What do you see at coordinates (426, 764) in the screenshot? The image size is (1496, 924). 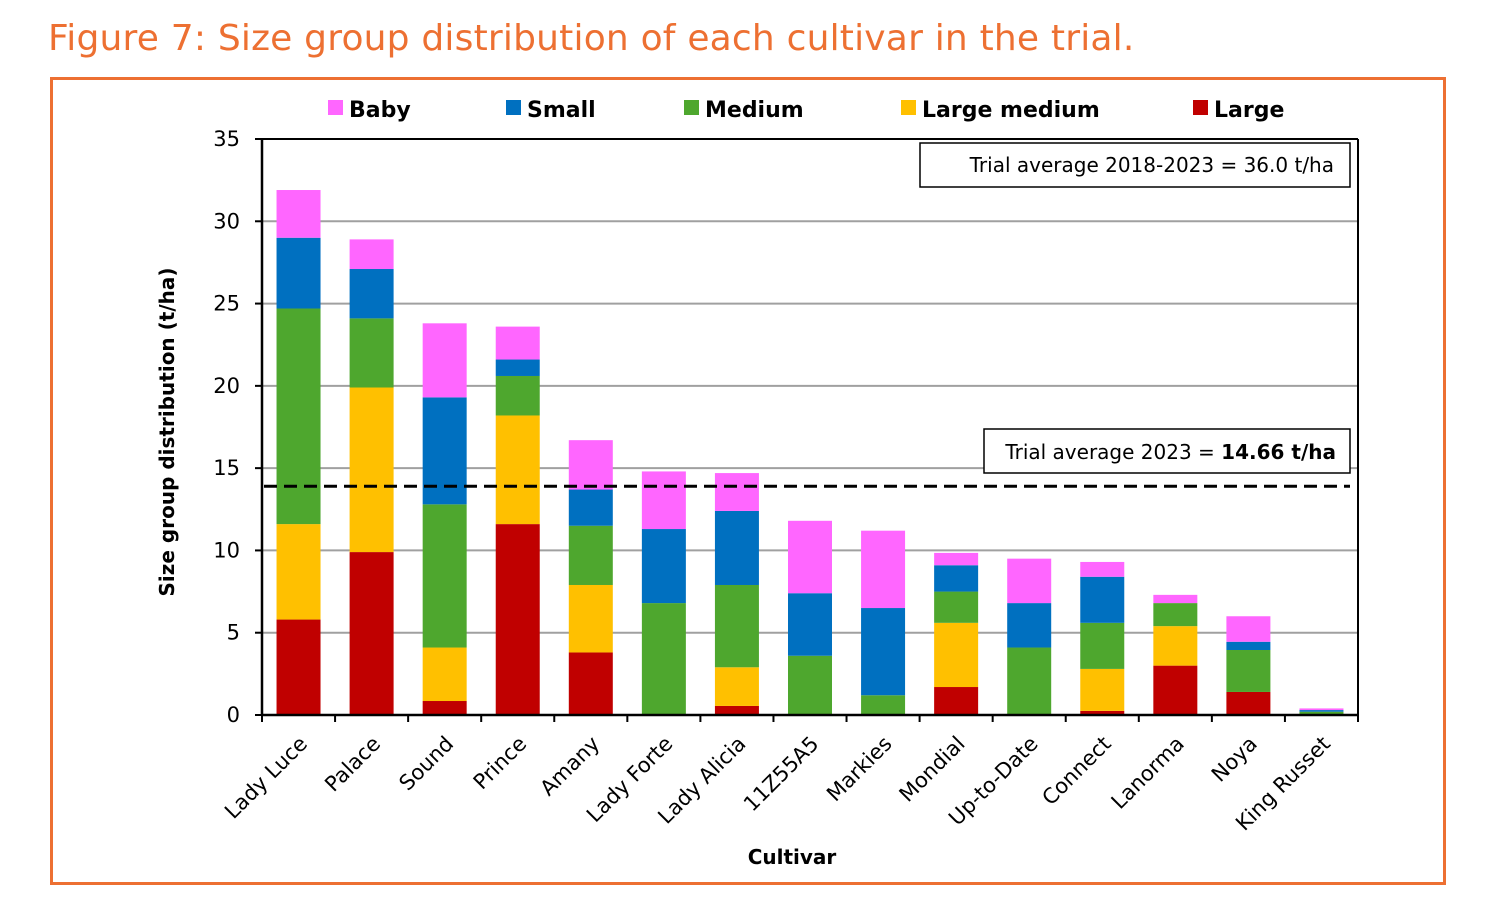 I see `x-tick-label: Sound` at bounding box center [426, 764].